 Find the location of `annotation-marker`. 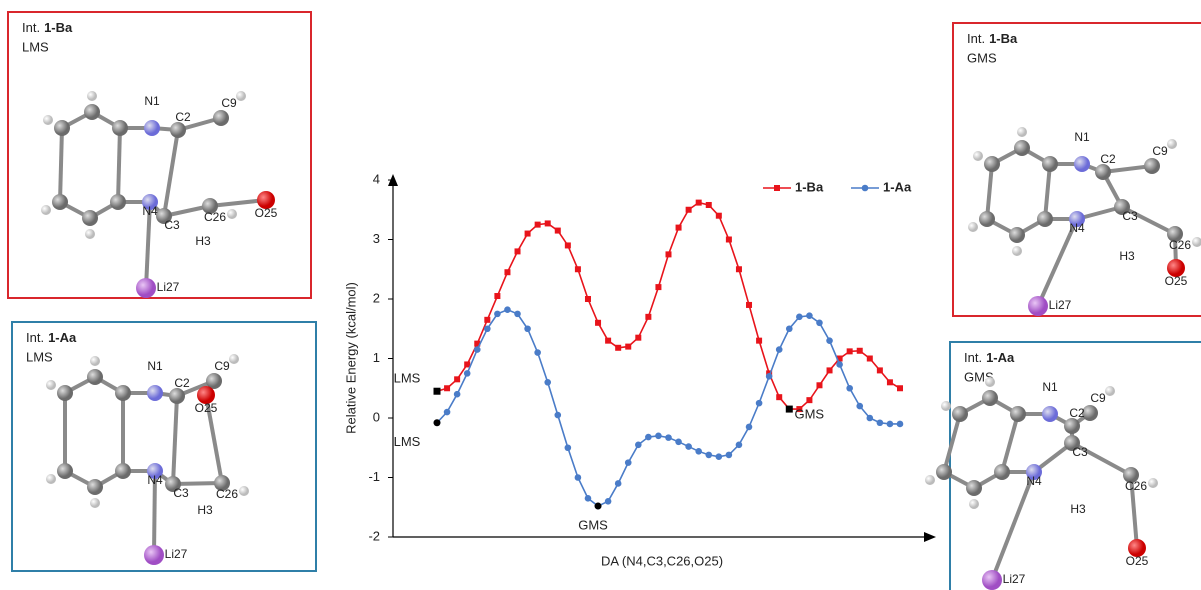

annotation-marker is located at coordinates (437, 423).